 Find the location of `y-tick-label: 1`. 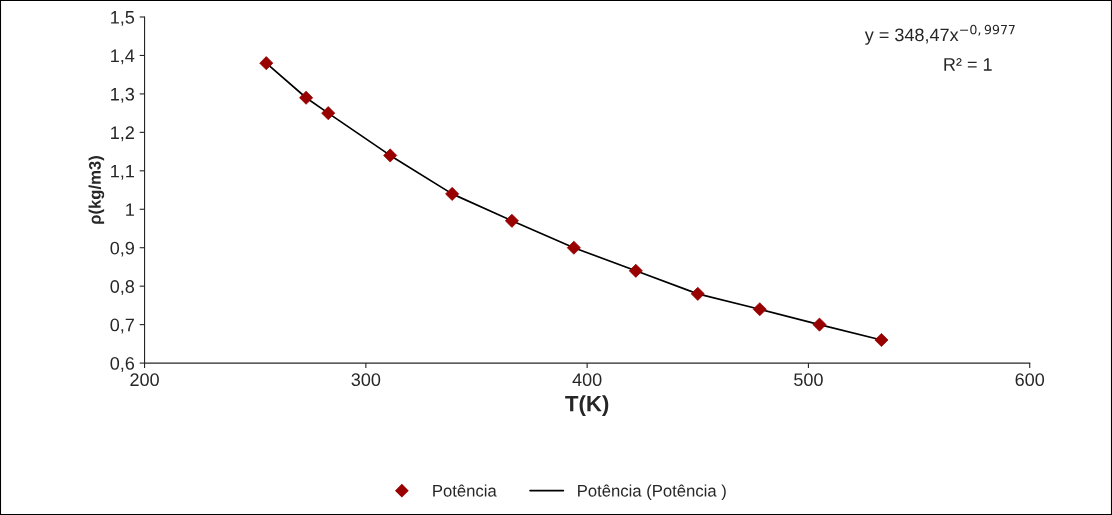

y-tick-label: 1 is located at coordinates (130, 209).